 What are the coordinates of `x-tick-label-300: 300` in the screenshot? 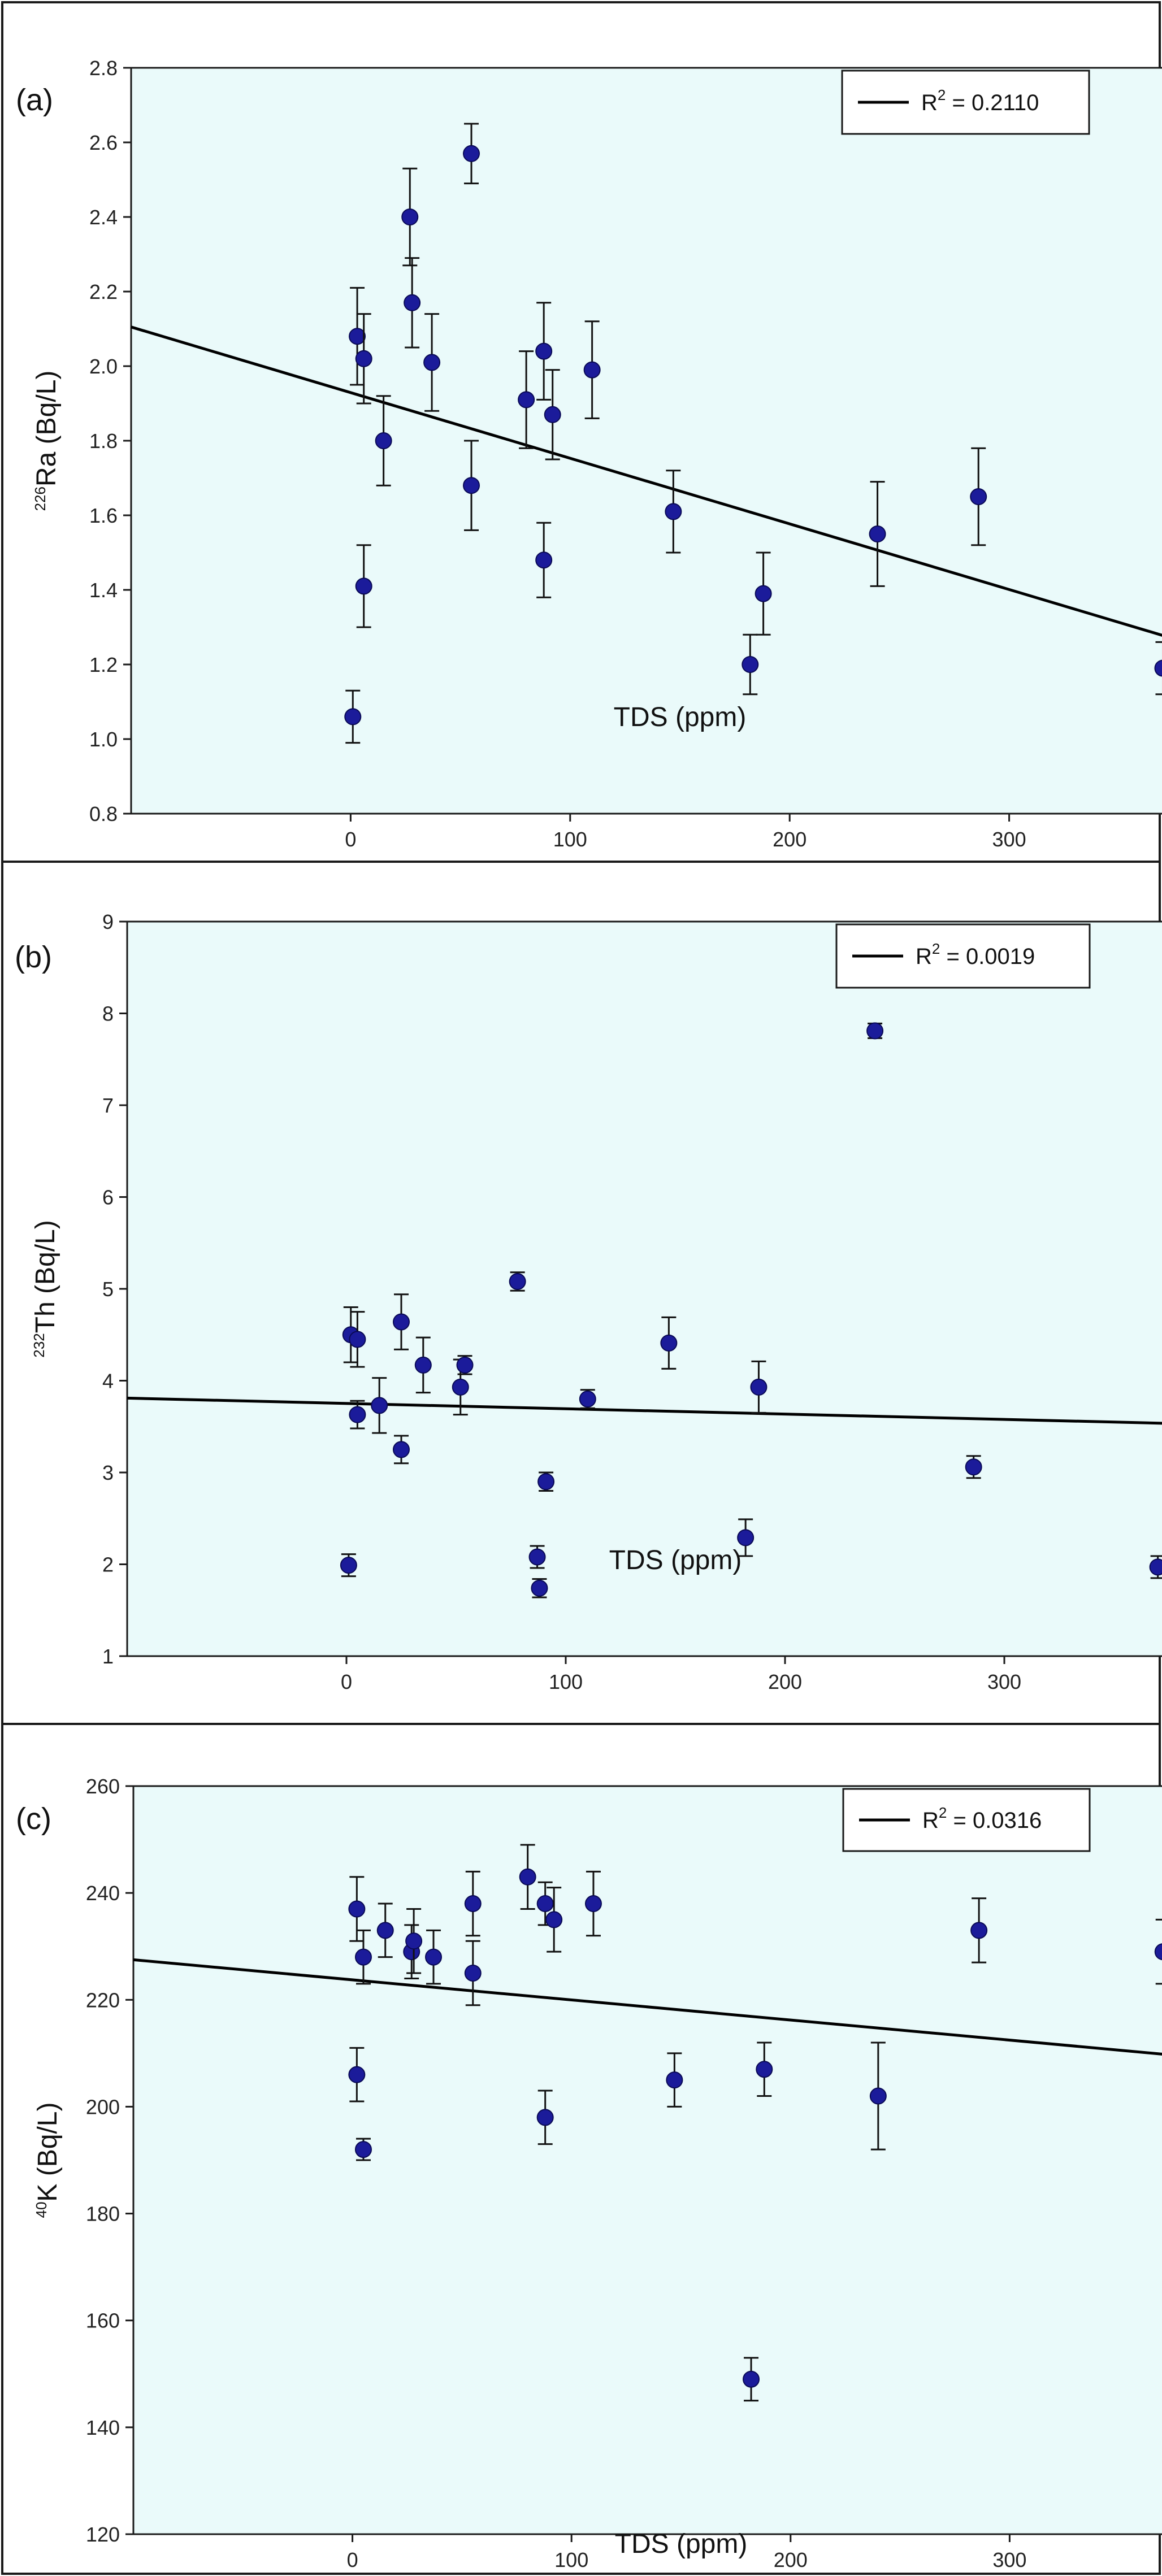 It's located at (1009, 2559).